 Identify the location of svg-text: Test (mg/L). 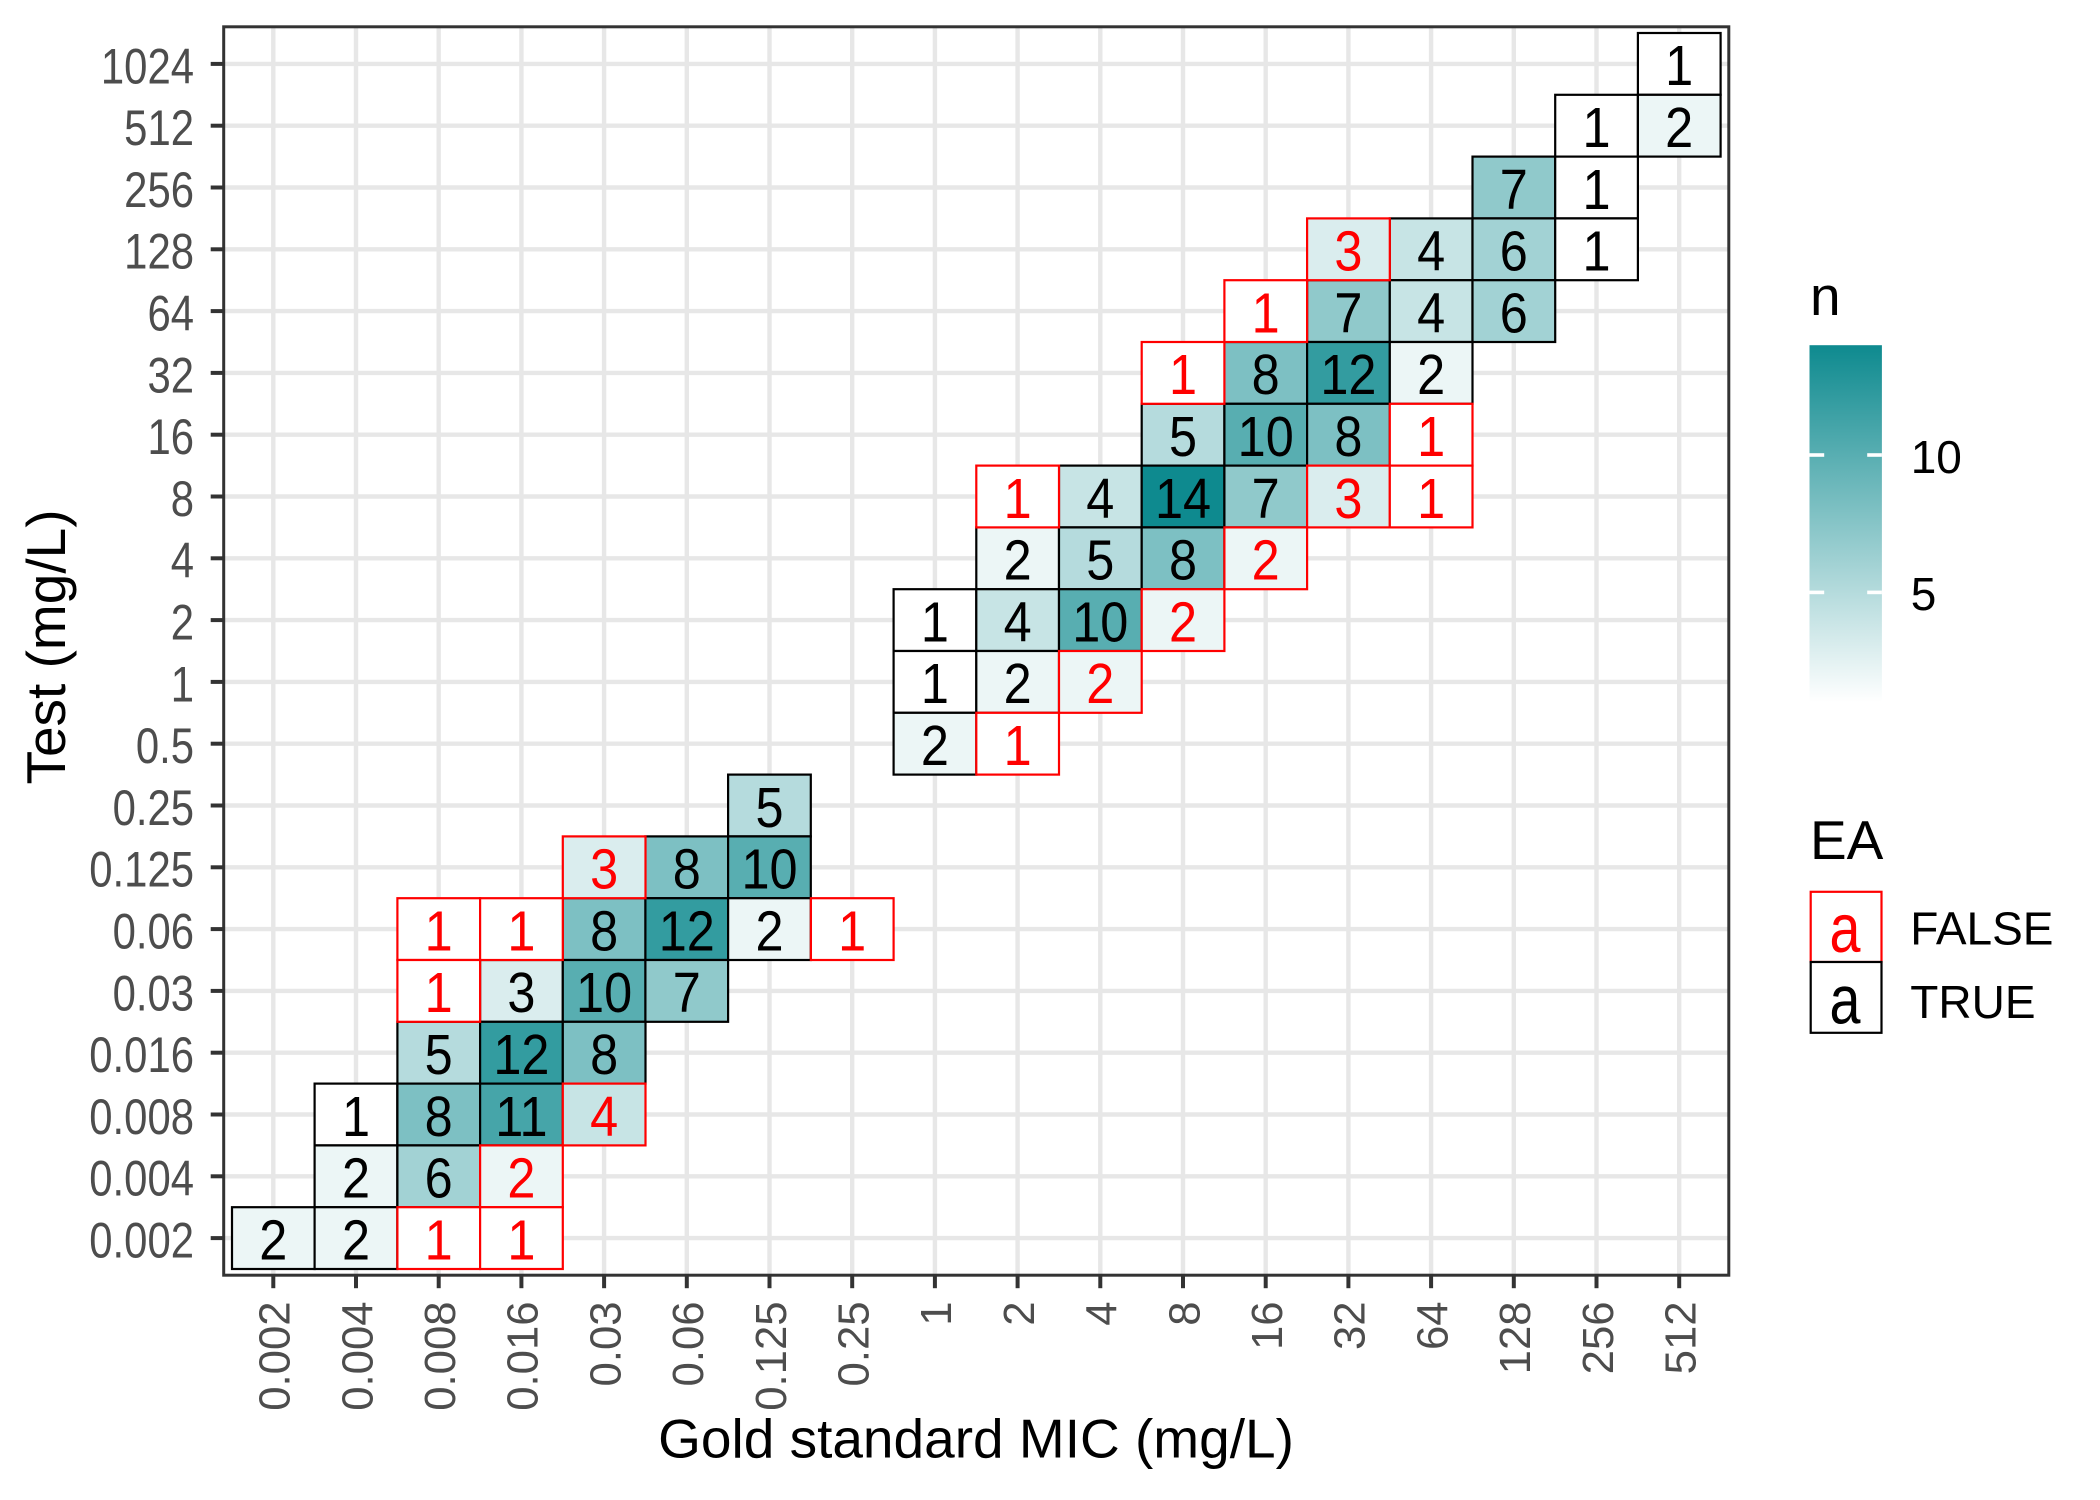
(46, 646).